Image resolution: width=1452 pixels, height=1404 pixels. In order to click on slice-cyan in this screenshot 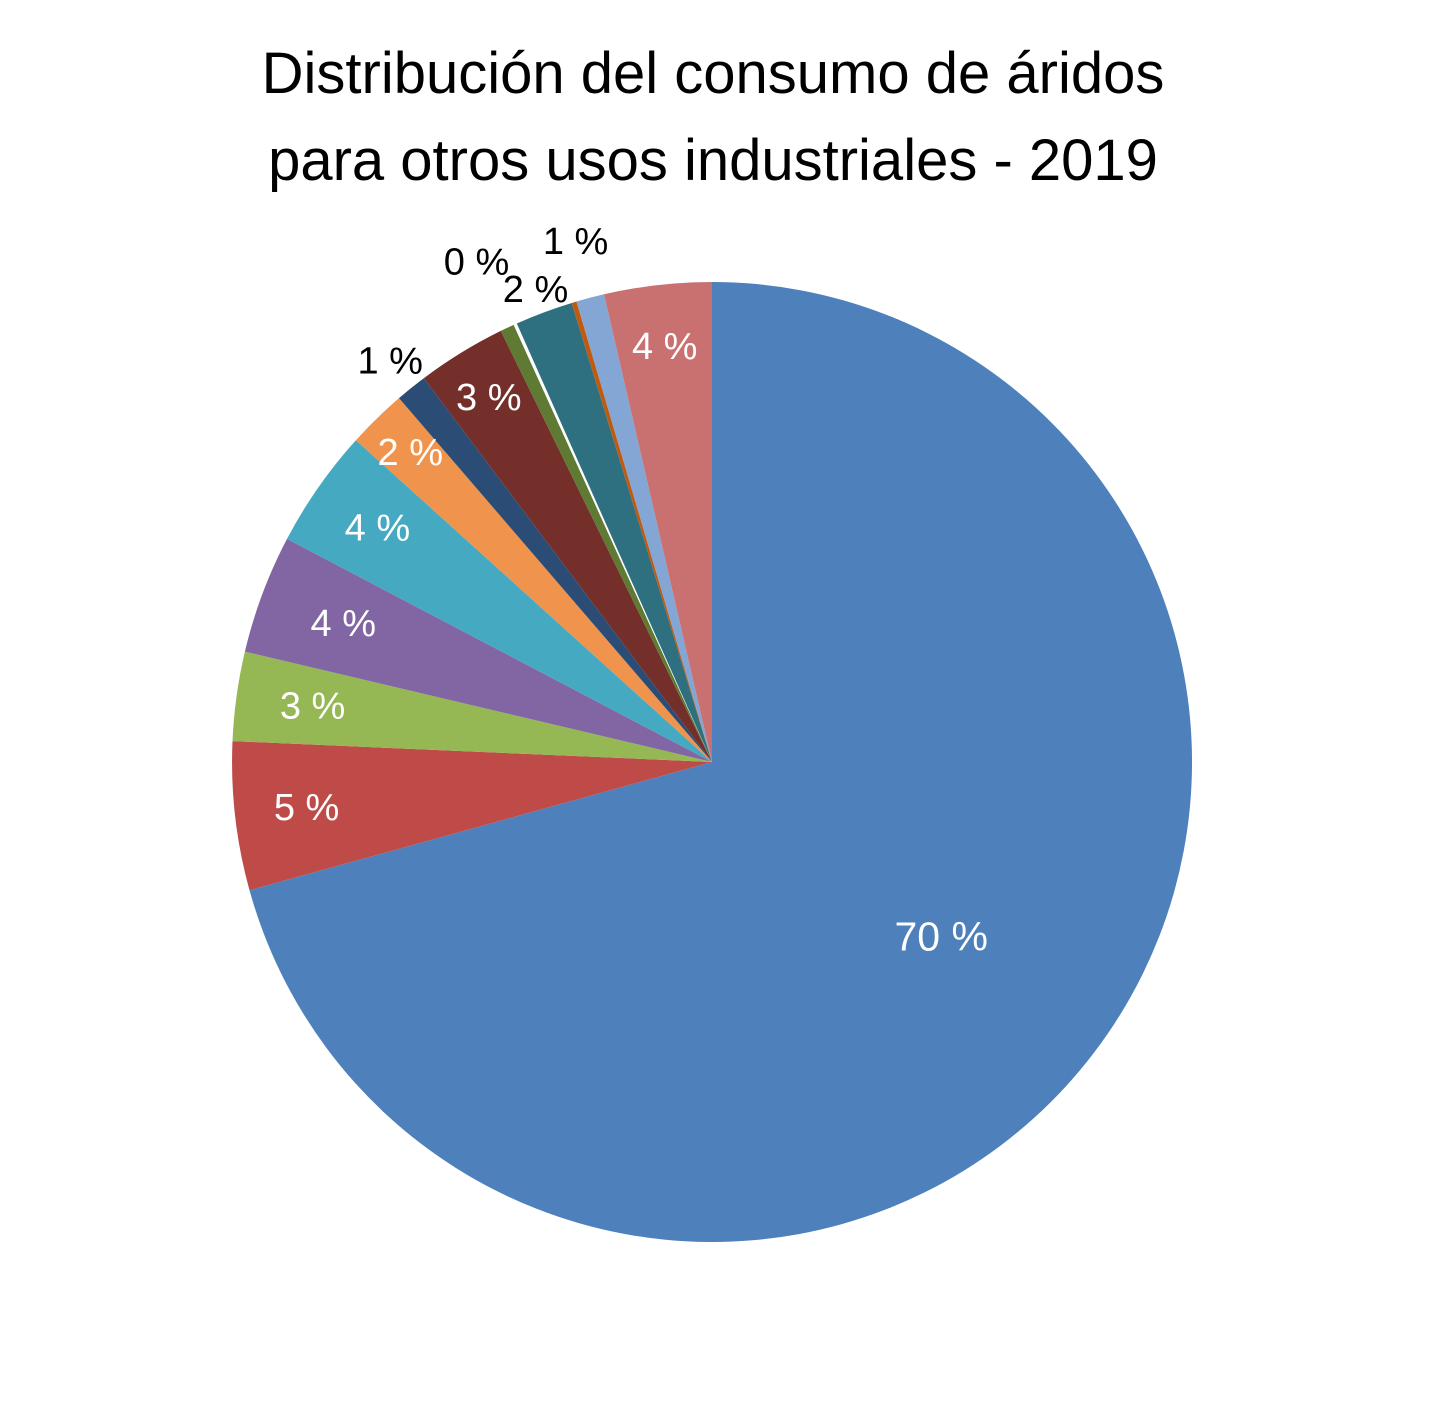, I will do `click(499, 601)`.